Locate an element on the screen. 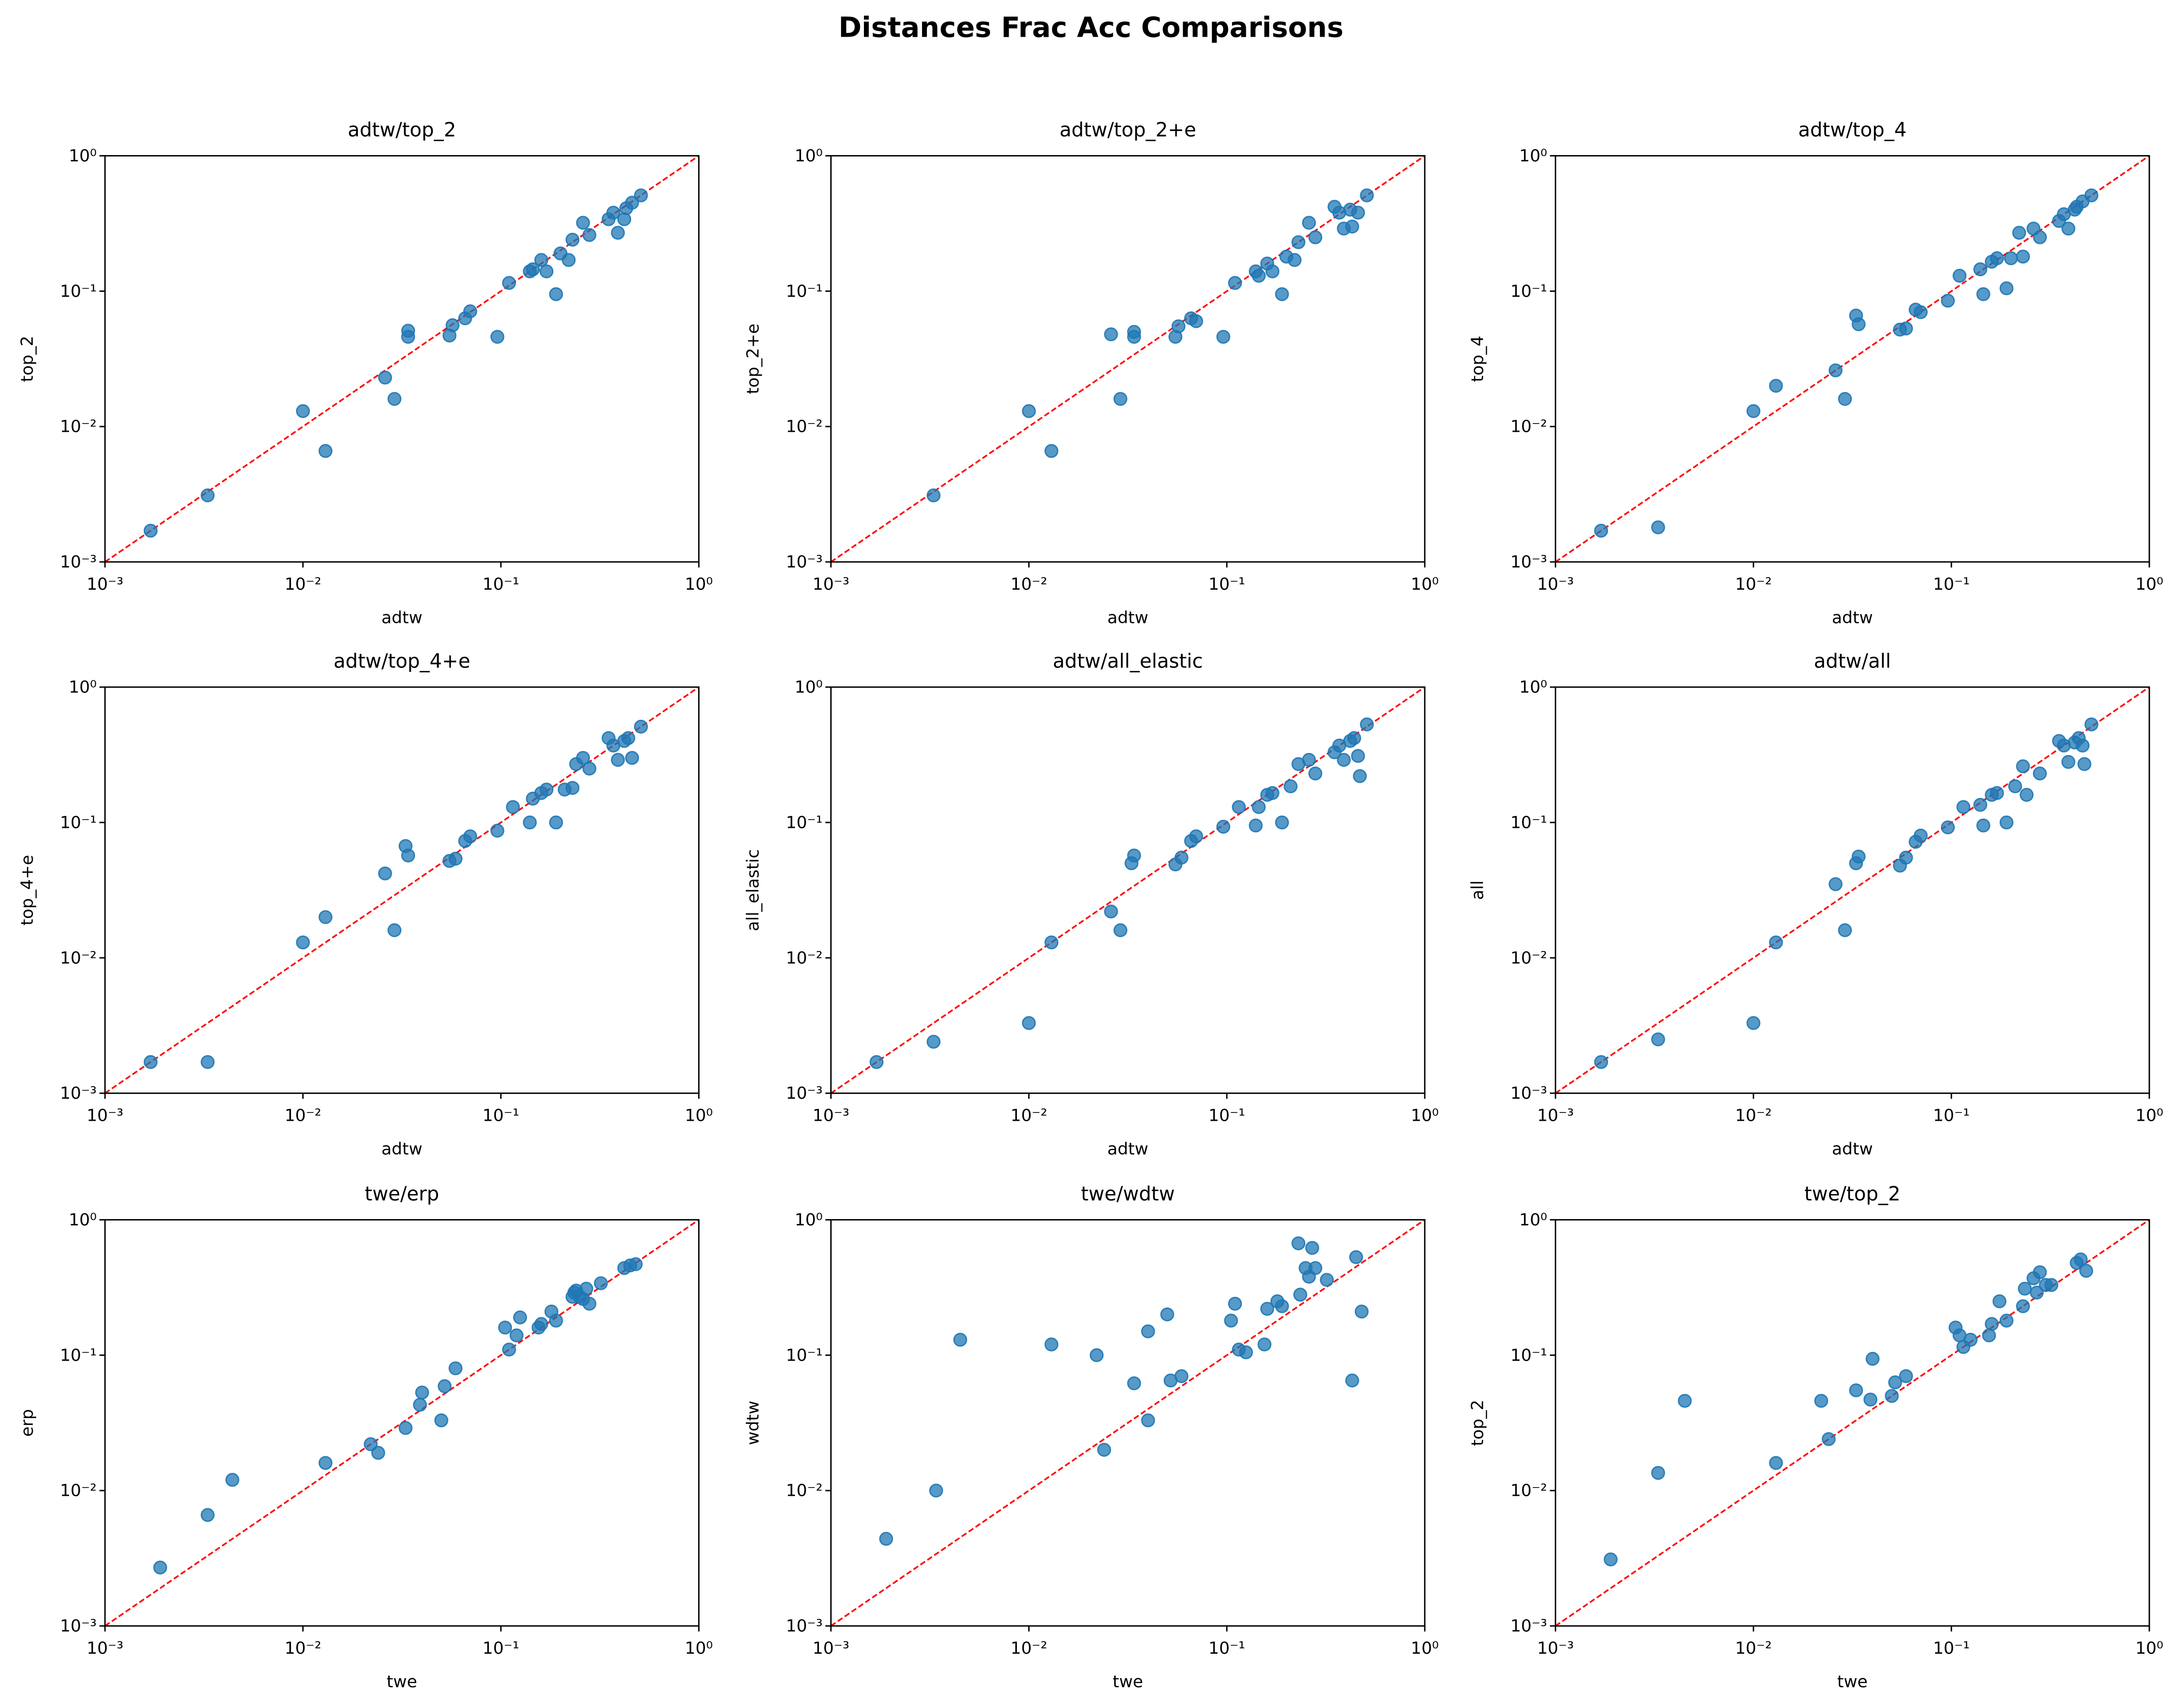 This screenshot has width=2182, height=1708. x-axis-label: twe is located at coordinates (1853, 1681).